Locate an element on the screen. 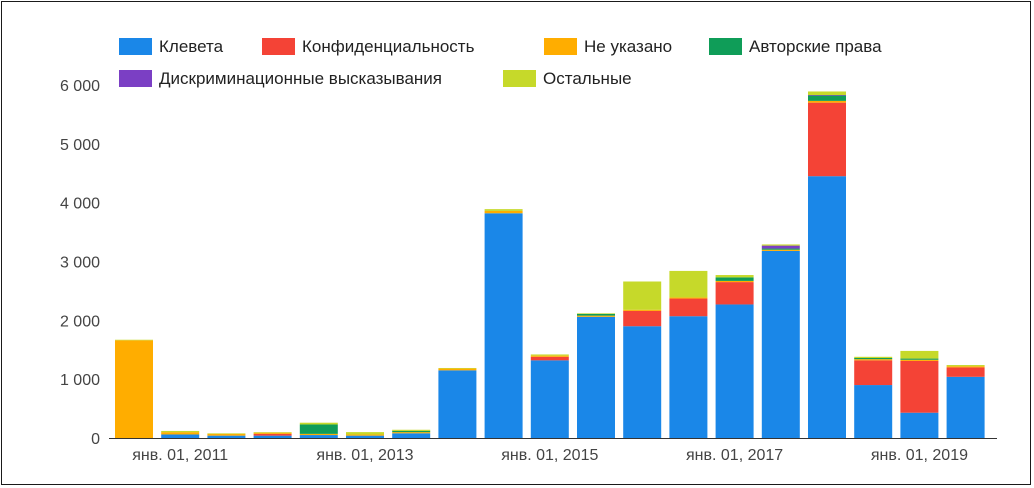 Image resolution: width=1034 pixels, height=488 pixels. legend-label: Дискриминационные высказывания is located at coordinates (300, 78).